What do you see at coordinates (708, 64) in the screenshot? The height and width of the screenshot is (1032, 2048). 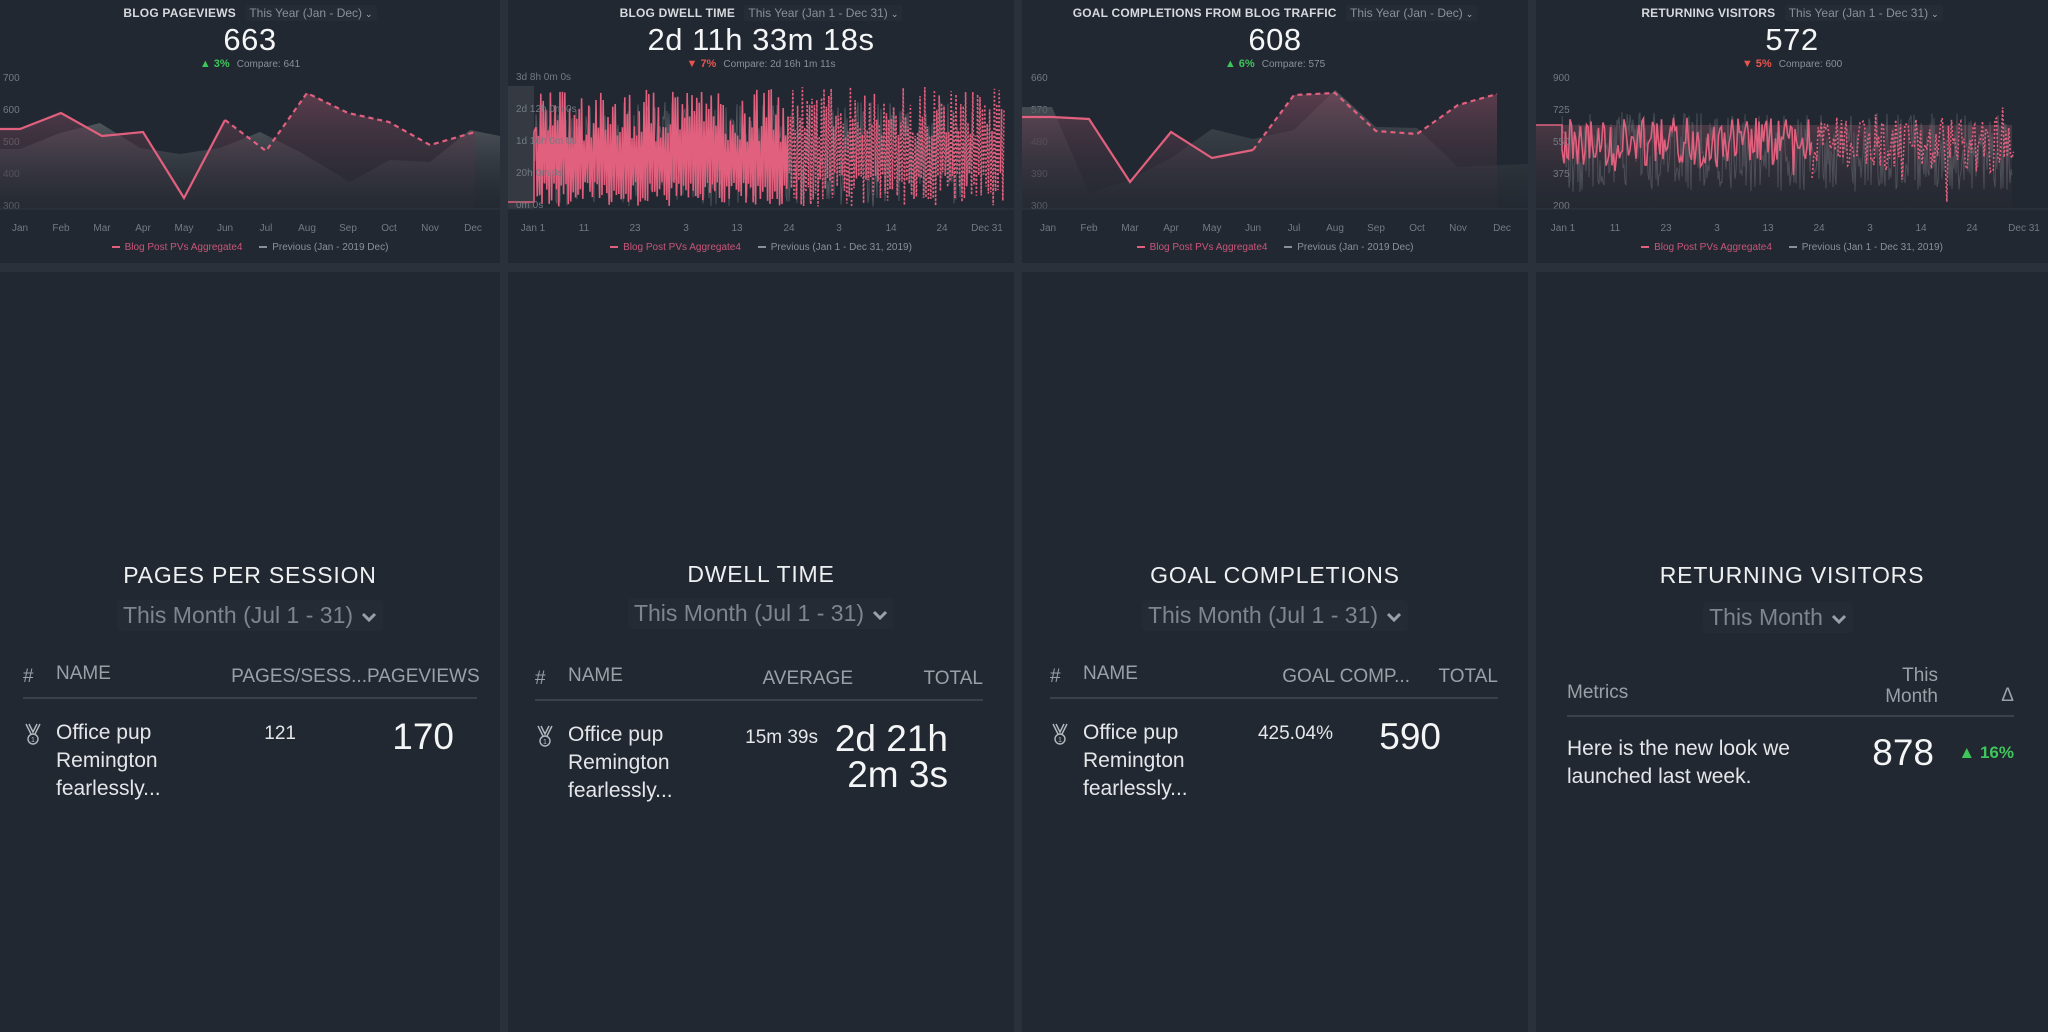 I see `delta-percent: 7%` at bounding box center [708, 64].